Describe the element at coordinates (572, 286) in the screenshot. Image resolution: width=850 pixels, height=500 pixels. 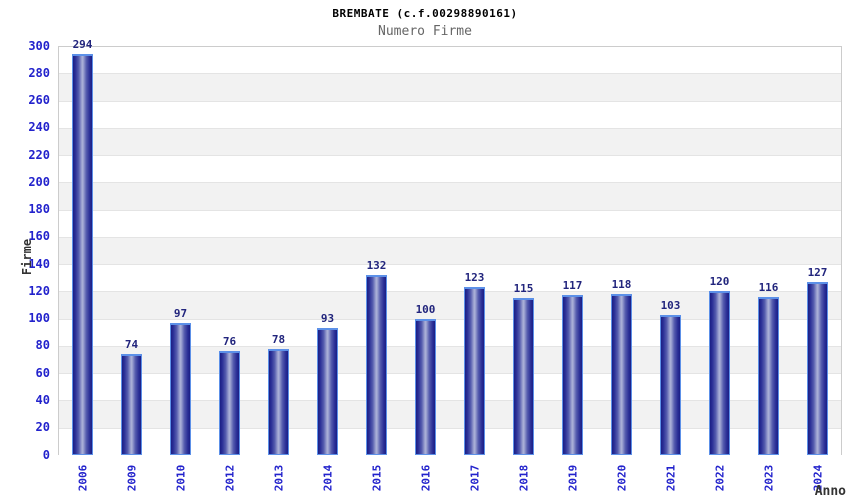
I see `bar-value-label: 117` at that location.